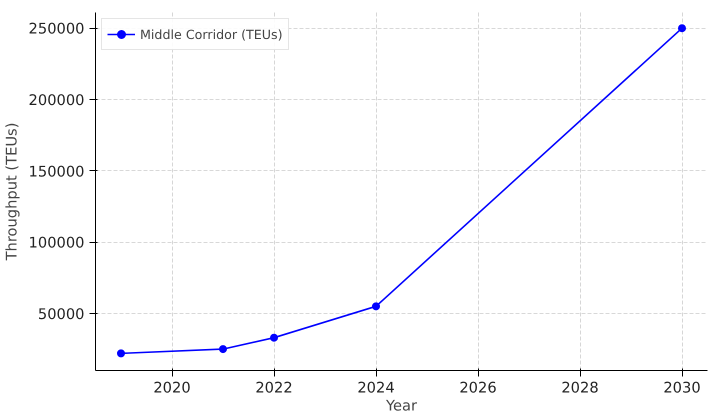 The height and width of the screenshot is (417, 712). I want to click on x-tick-label: 2028, so click(580, 388).